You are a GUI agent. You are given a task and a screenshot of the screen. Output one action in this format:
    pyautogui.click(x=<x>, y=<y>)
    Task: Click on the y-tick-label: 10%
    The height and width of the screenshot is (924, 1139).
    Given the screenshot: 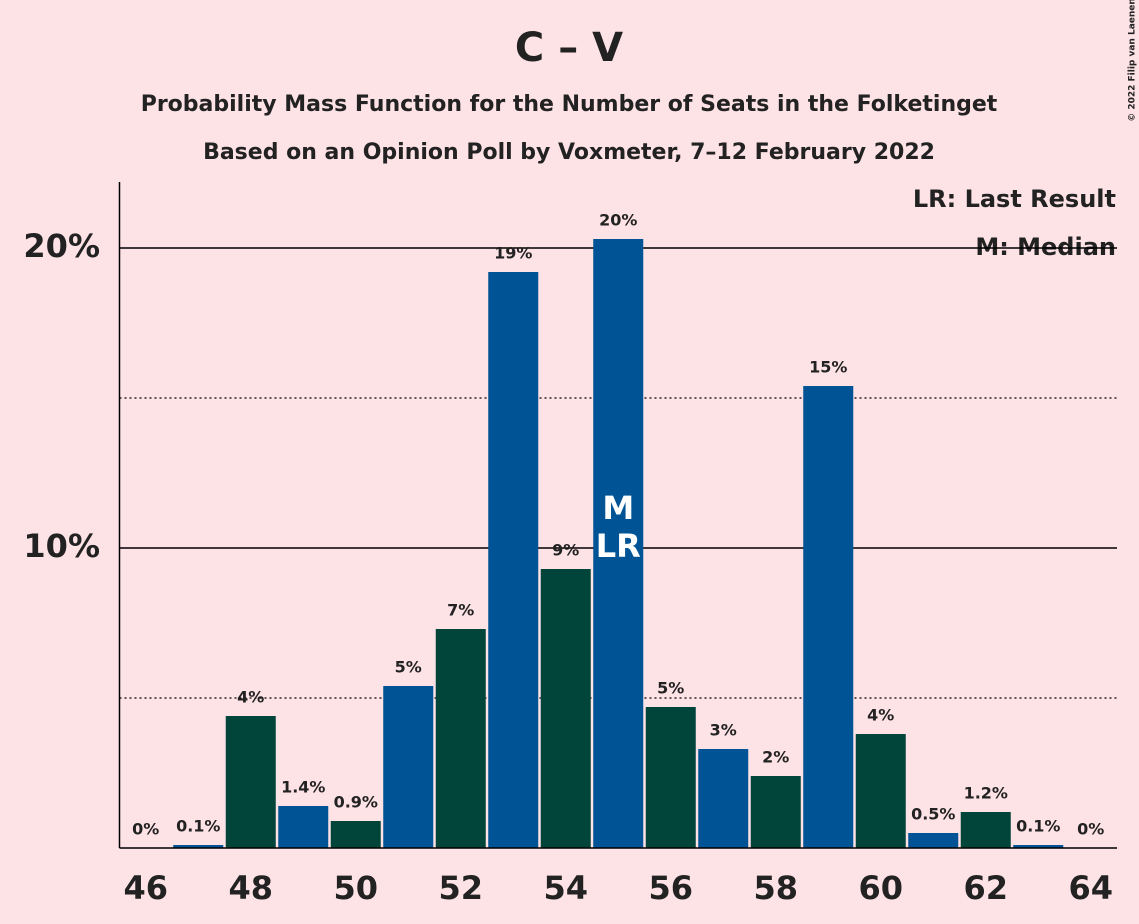 What is the action you would take?
    pyautogui.click(x=61, y=546)
    